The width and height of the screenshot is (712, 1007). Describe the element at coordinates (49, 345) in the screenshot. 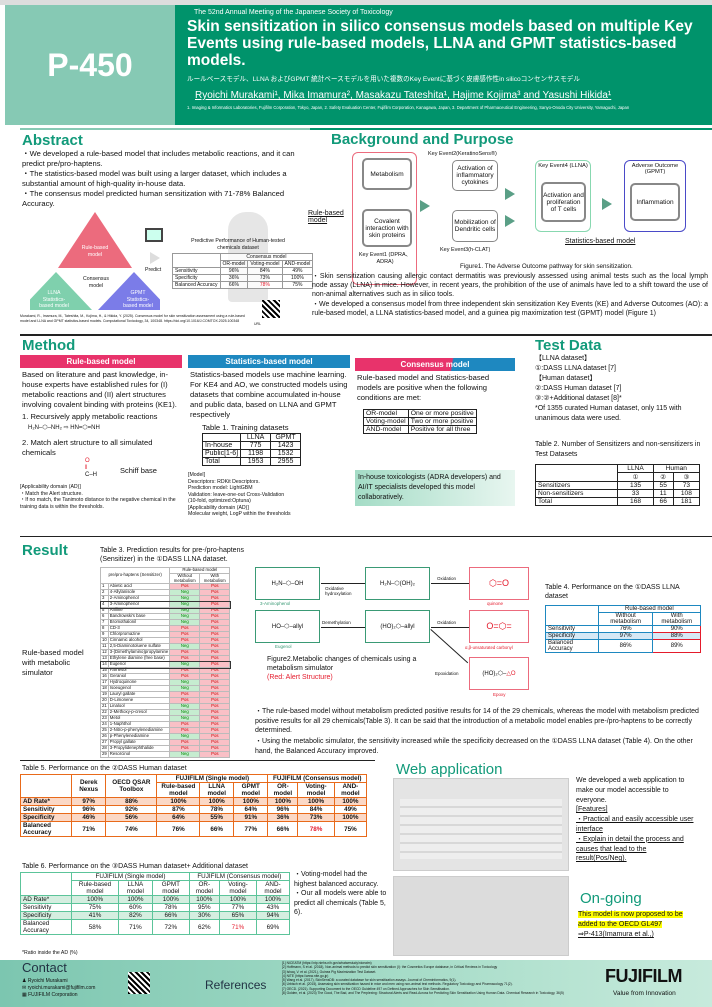

I see `method-heading: Method` at that location.